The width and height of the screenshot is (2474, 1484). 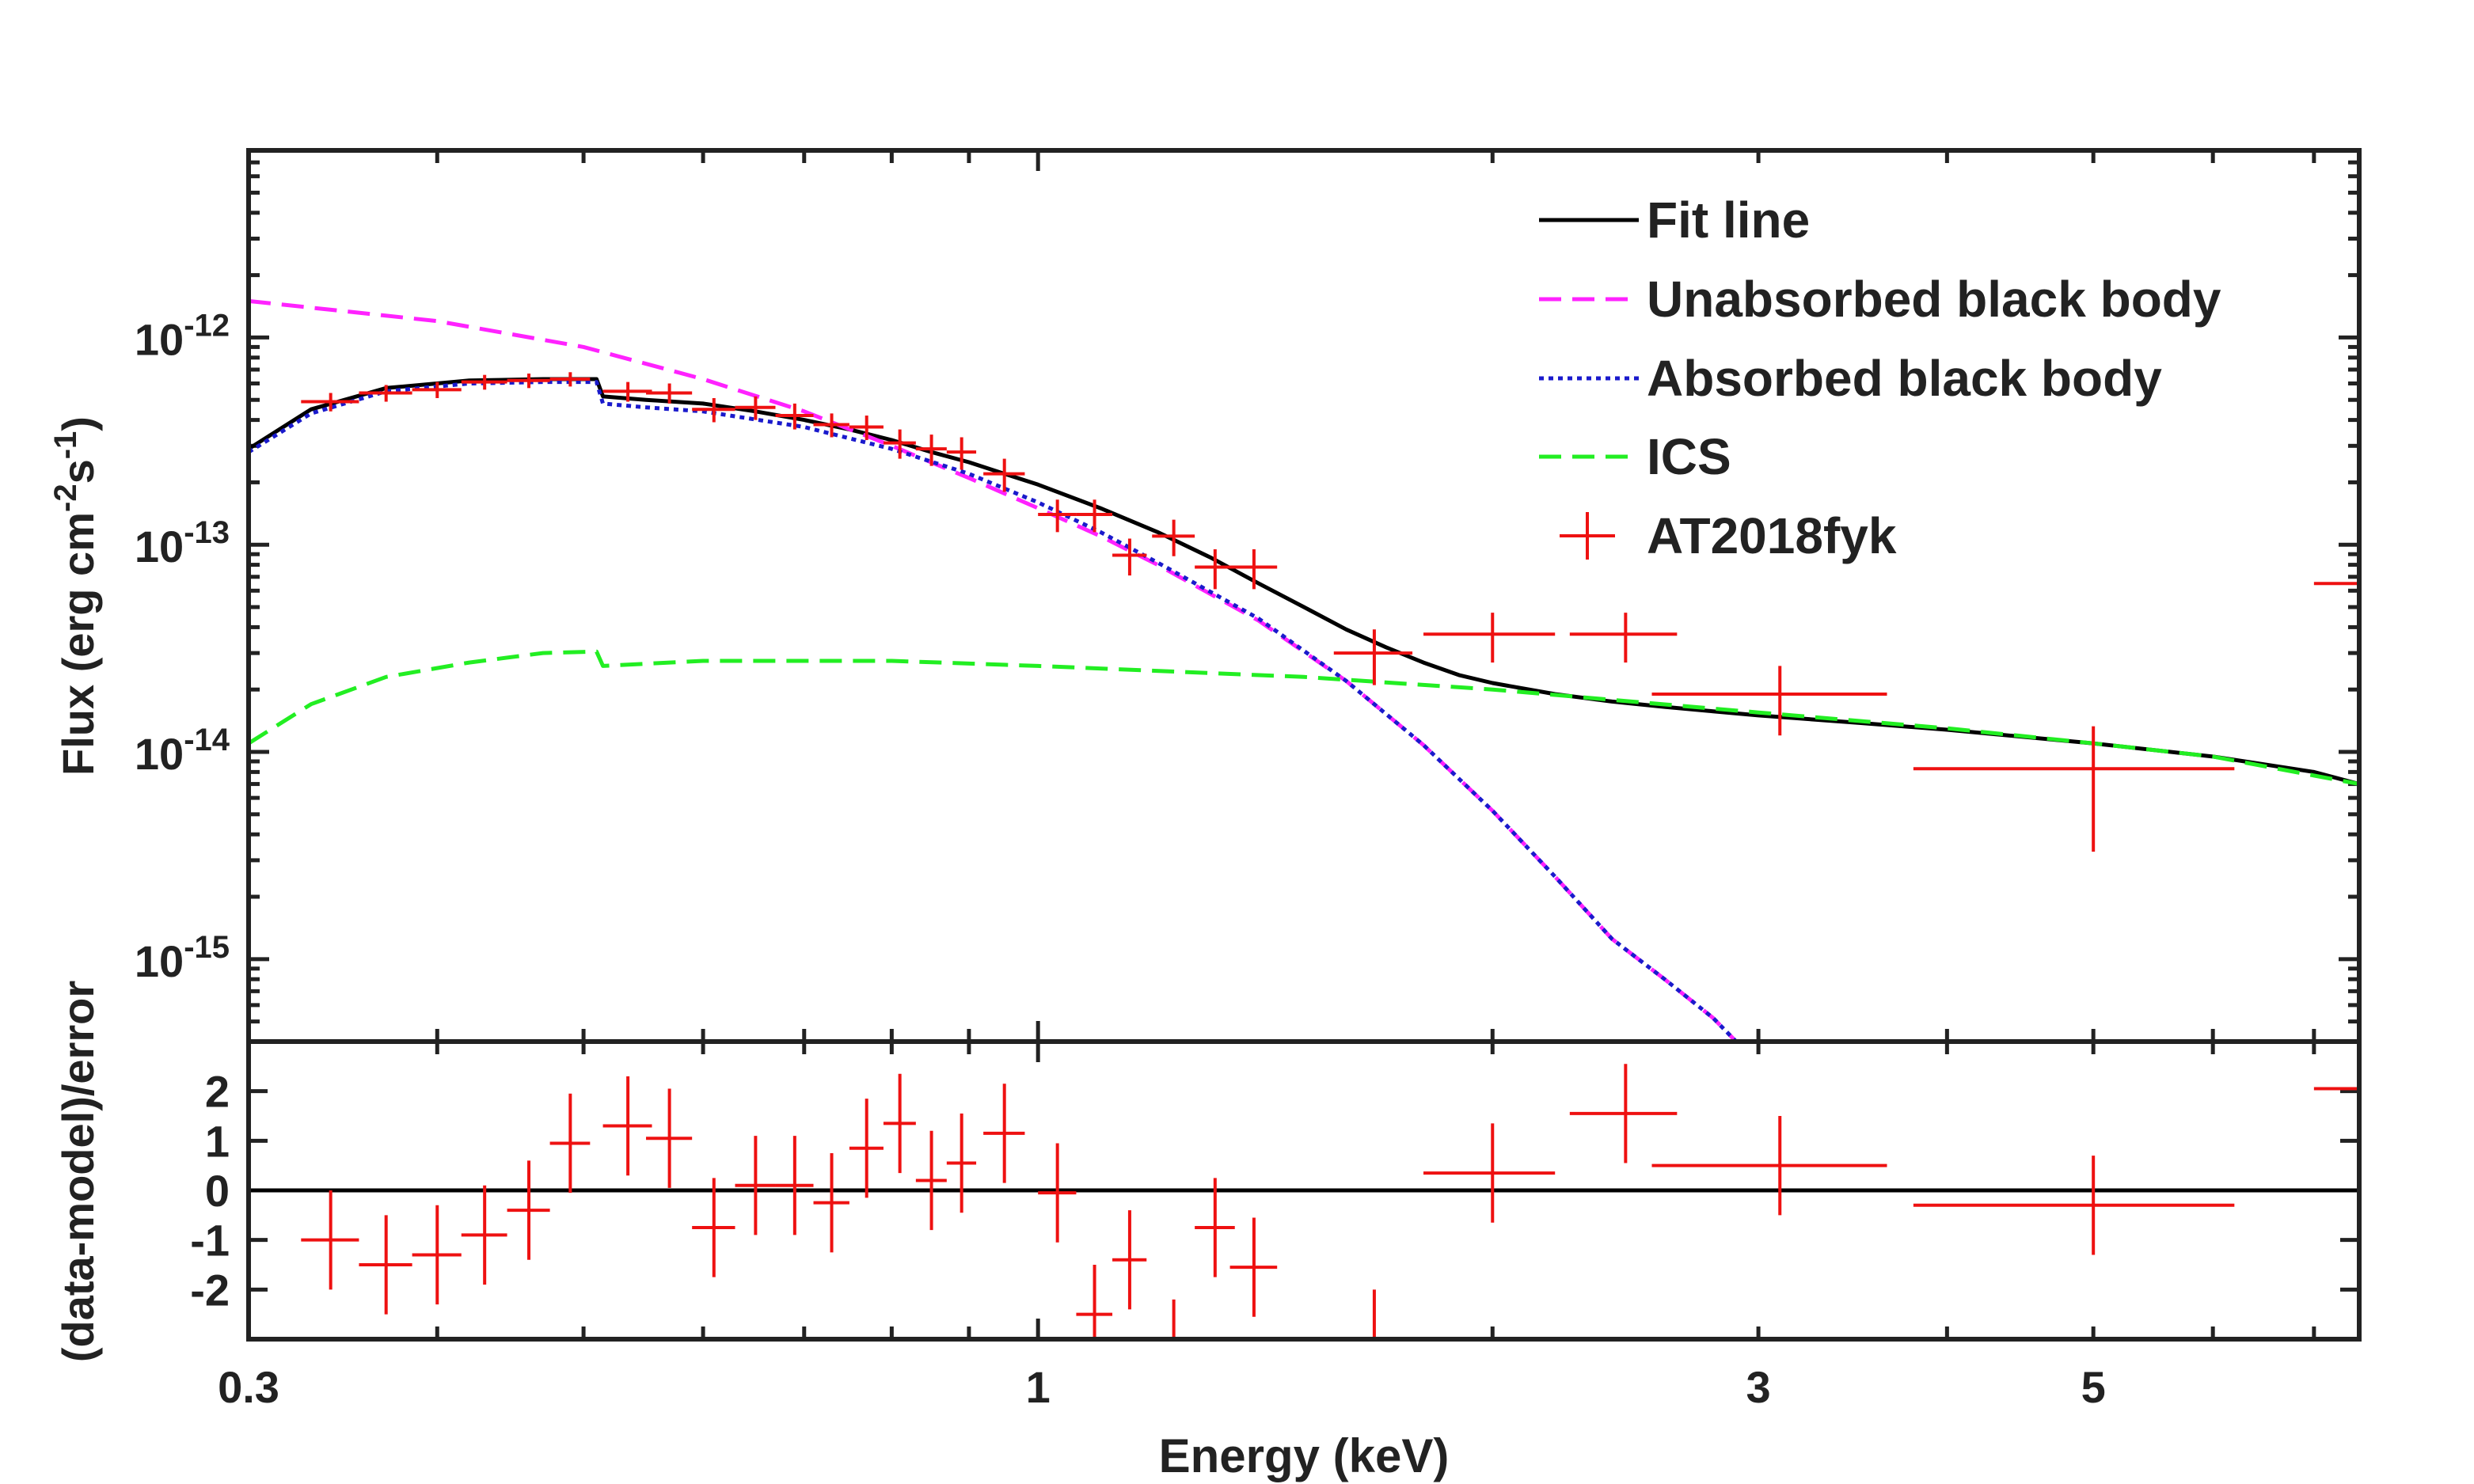 I want to click on legend-entry-unabsorbed-black-body: Unabsorbed black body, so click(x=1880, y=299).